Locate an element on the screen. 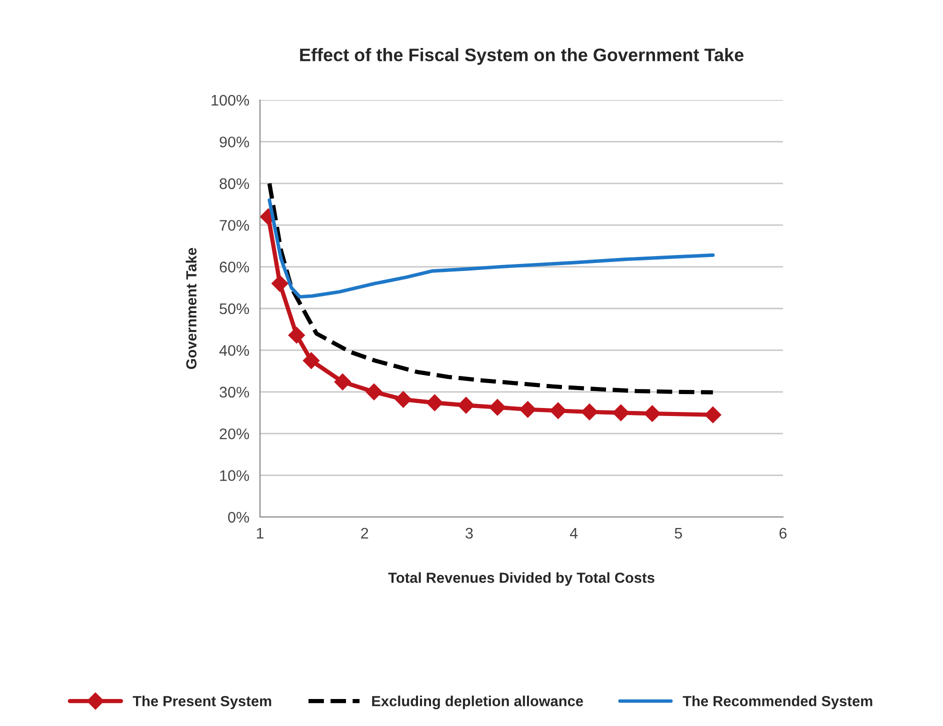  y-tick-label: 70% is located at coordinates (235, 225).